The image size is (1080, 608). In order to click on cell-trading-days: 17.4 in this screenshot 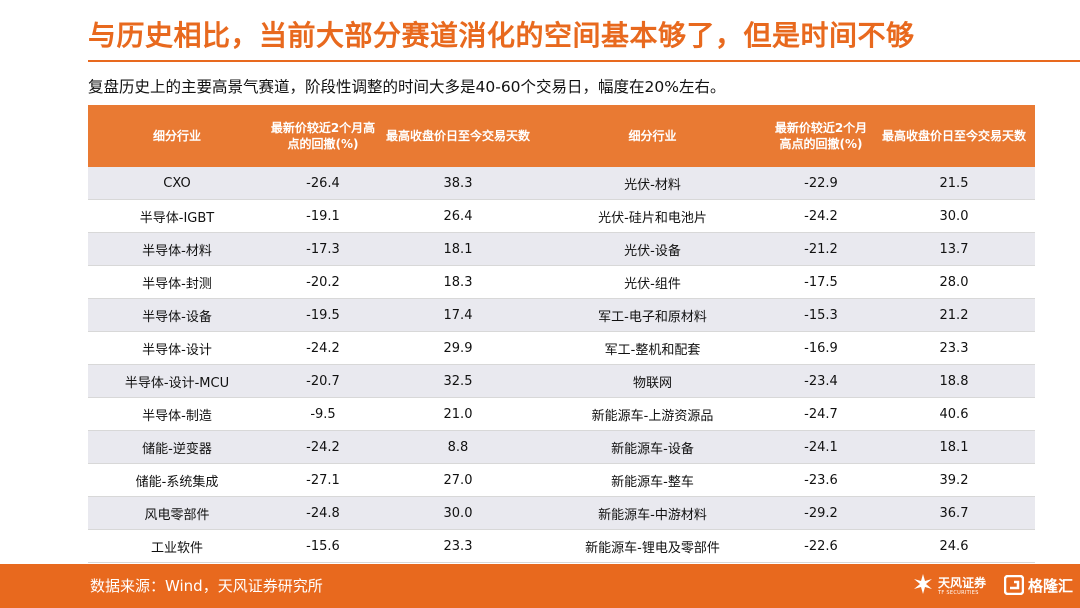, I will do `click(458, 315)`.